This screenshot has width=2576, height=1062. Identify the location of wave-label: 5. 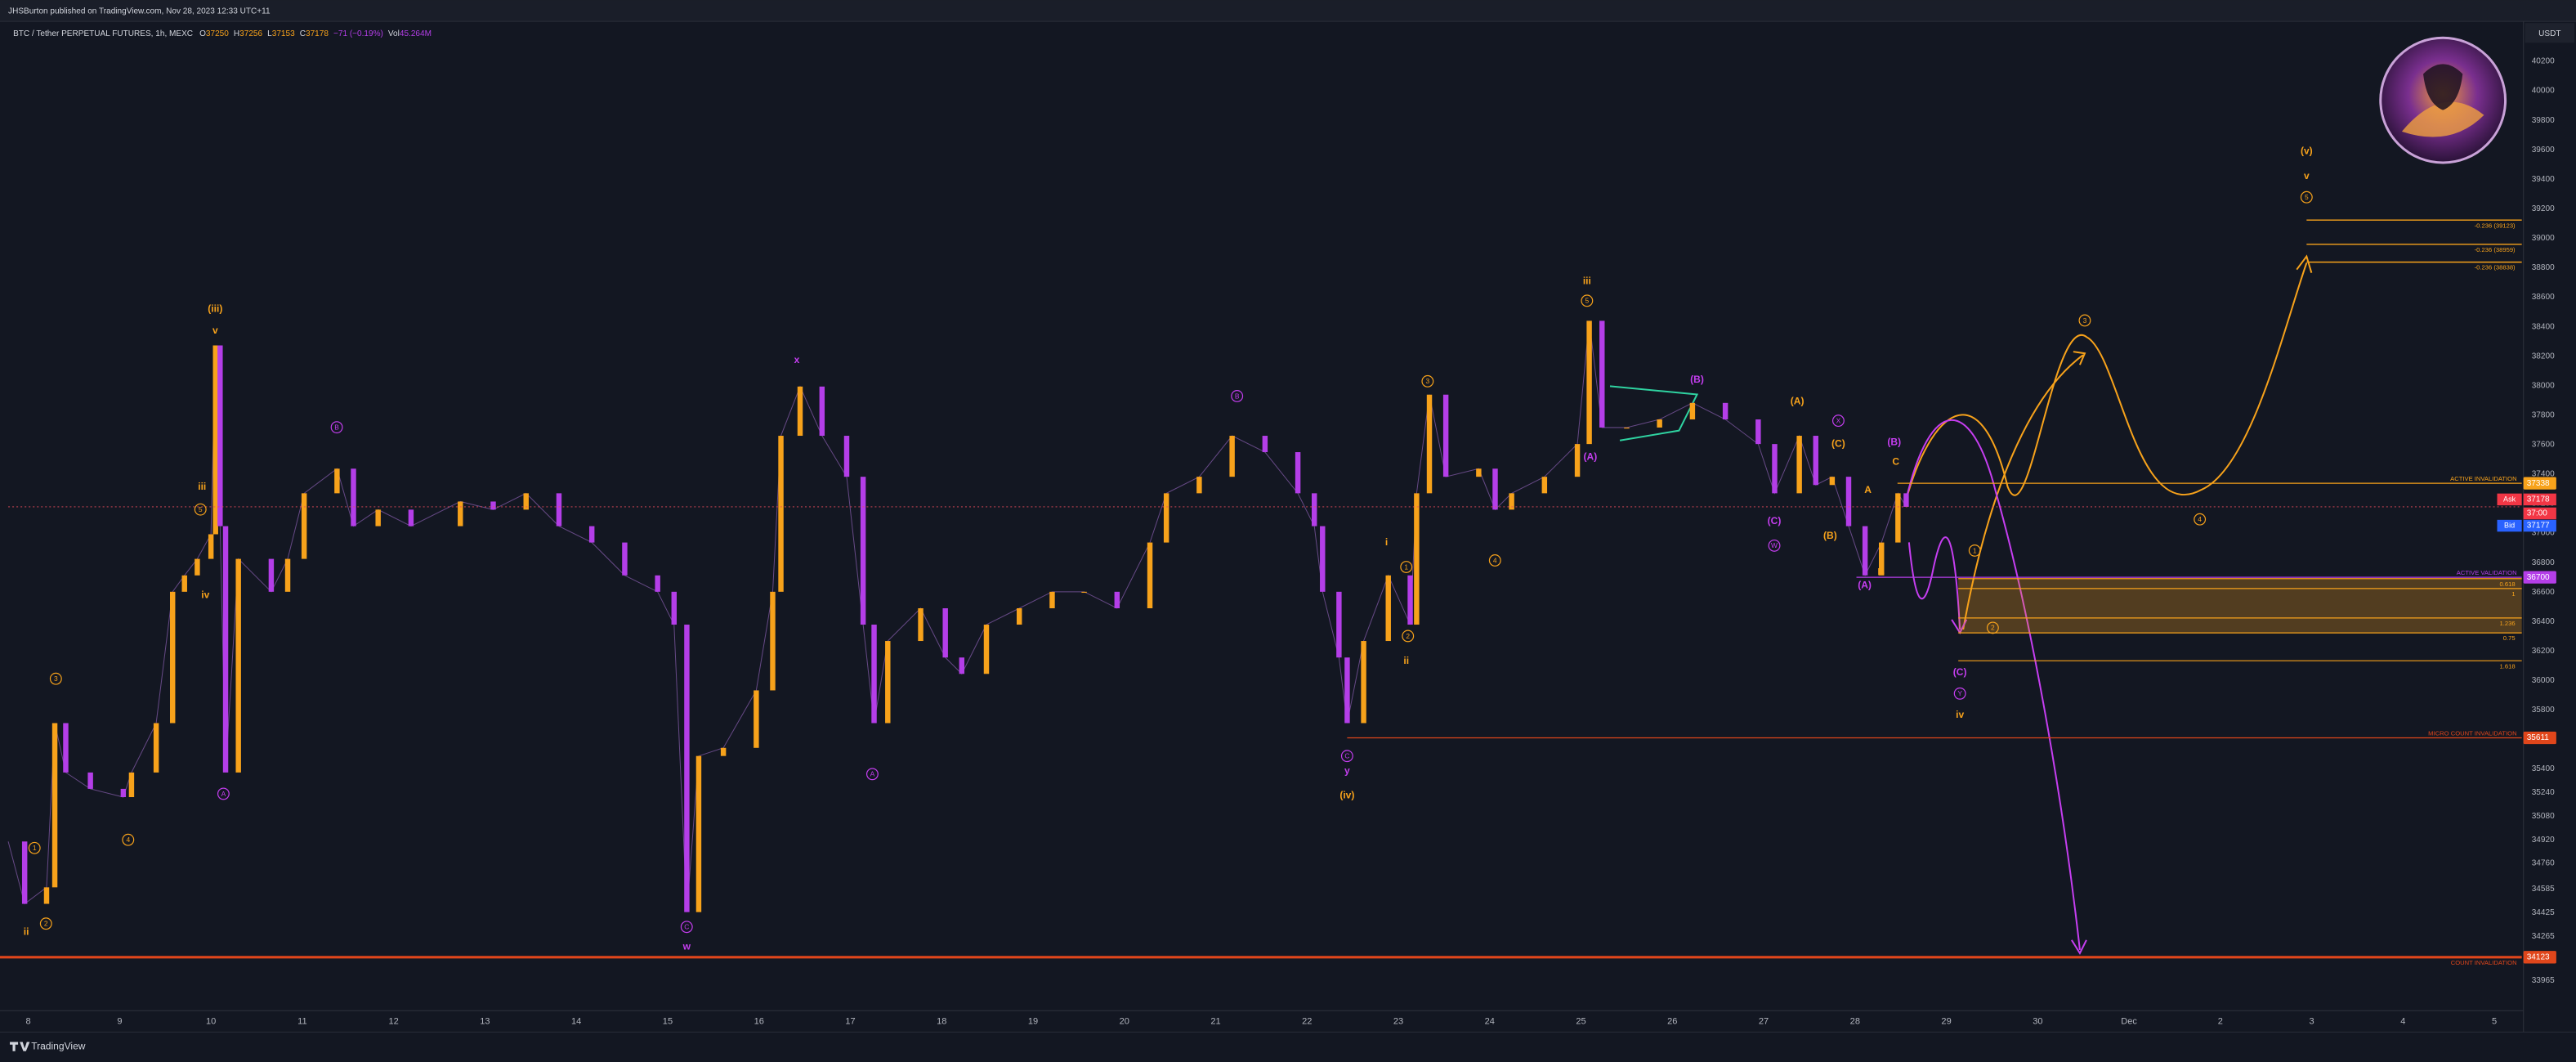
(201, 509).